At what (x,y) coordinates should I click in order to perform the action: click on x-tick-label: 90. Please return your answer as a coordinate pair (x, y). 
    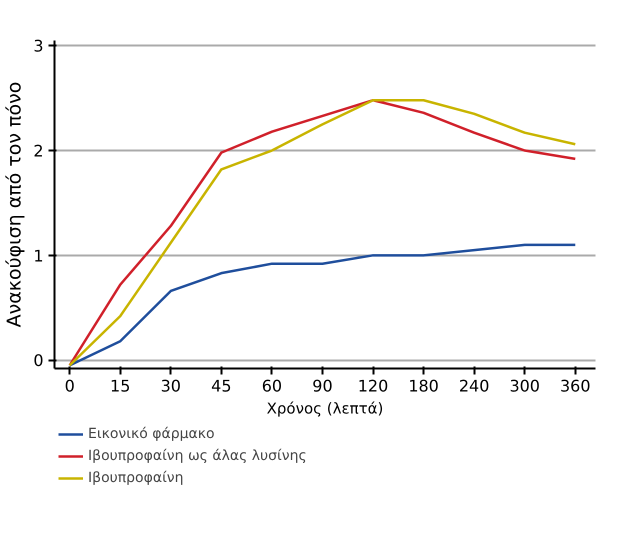
    Looking at the image, I should click on (322, 386).